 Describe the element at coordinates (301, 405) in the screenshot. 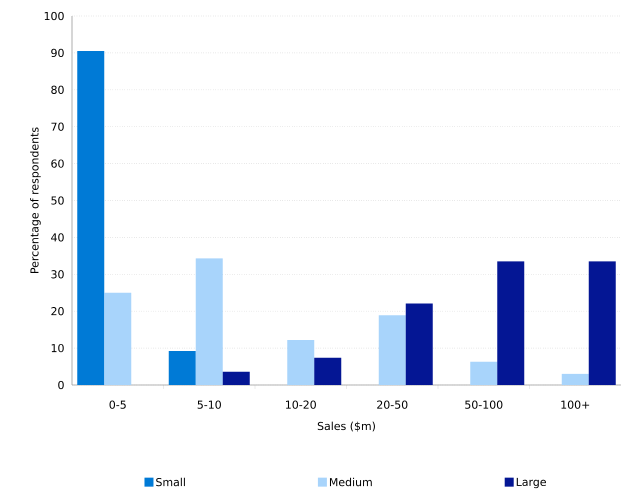

I see `x-tick-label: 10-20` at that location.